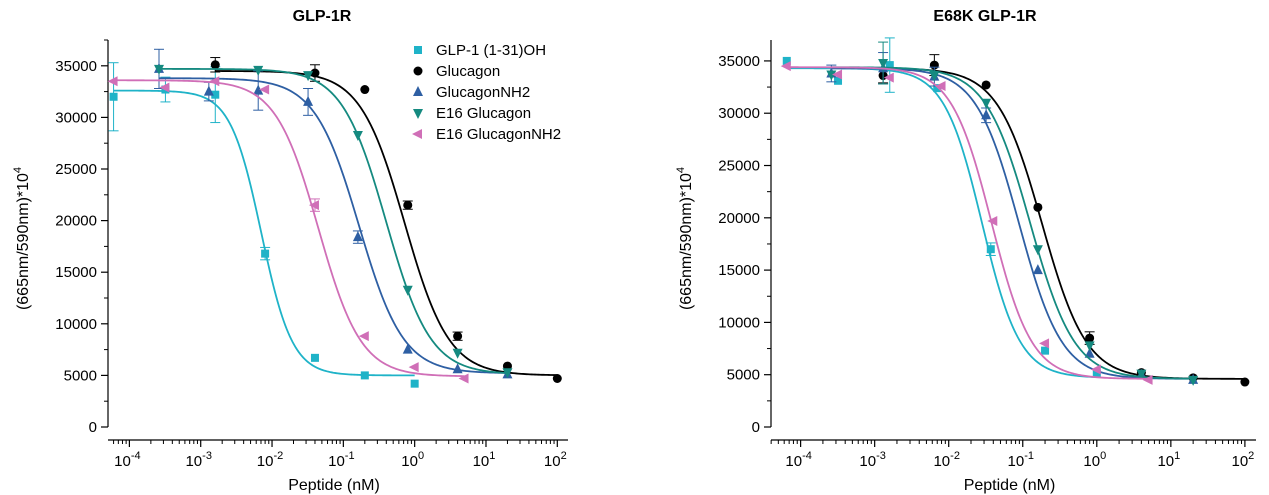 This screenshot has width=1269, height=495. What do you see at coordinates (483, 113) in the screenshot?
I see `legend-label: E16 Glucagon` at bounding box center [483, 113].